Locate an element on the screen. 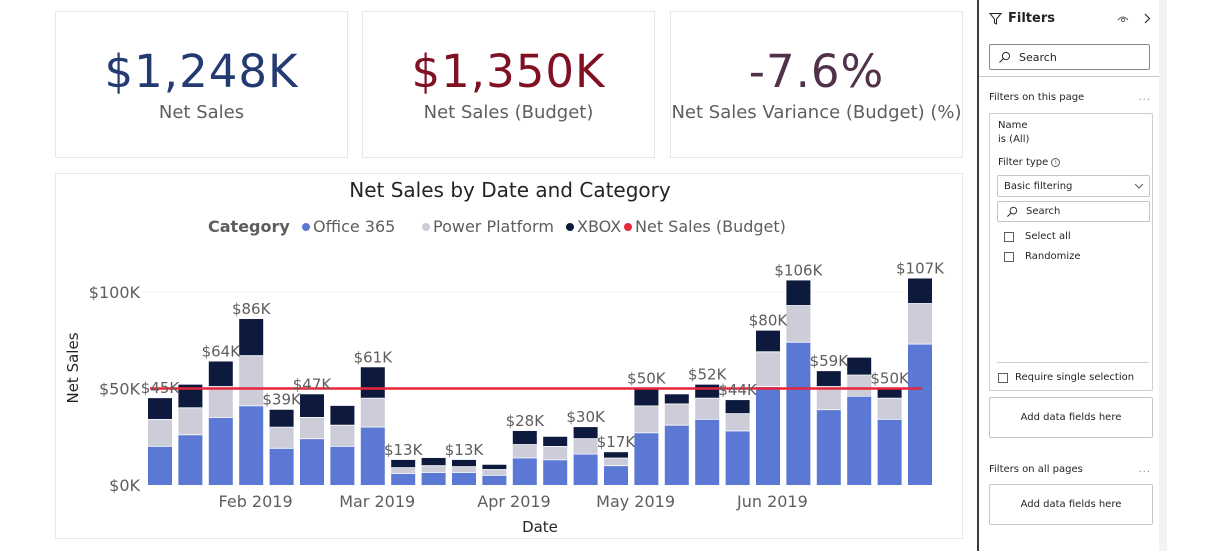  legend-item-label: XBOX is located at coordinates (599, 226).